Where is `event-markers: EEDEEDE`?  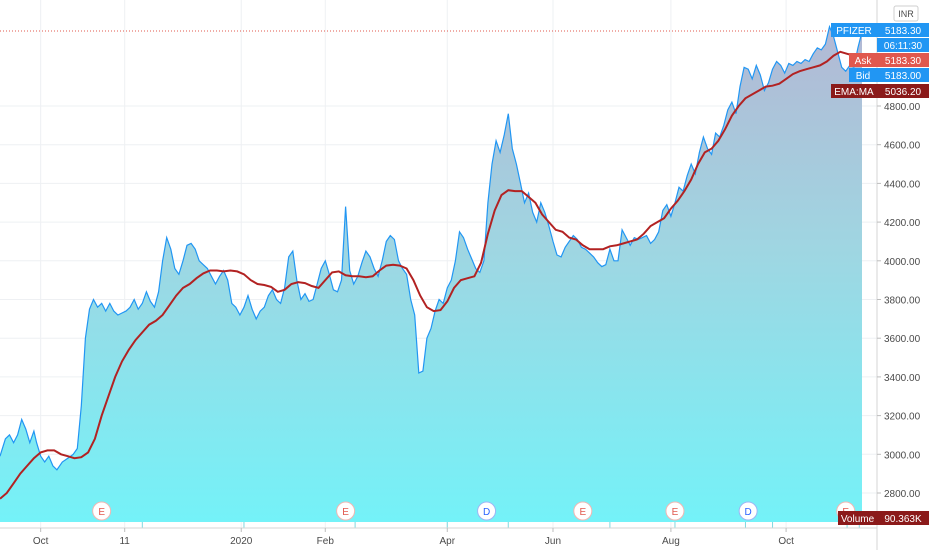 event-markers: EEDEEDE is located at coordinates (474, 511).